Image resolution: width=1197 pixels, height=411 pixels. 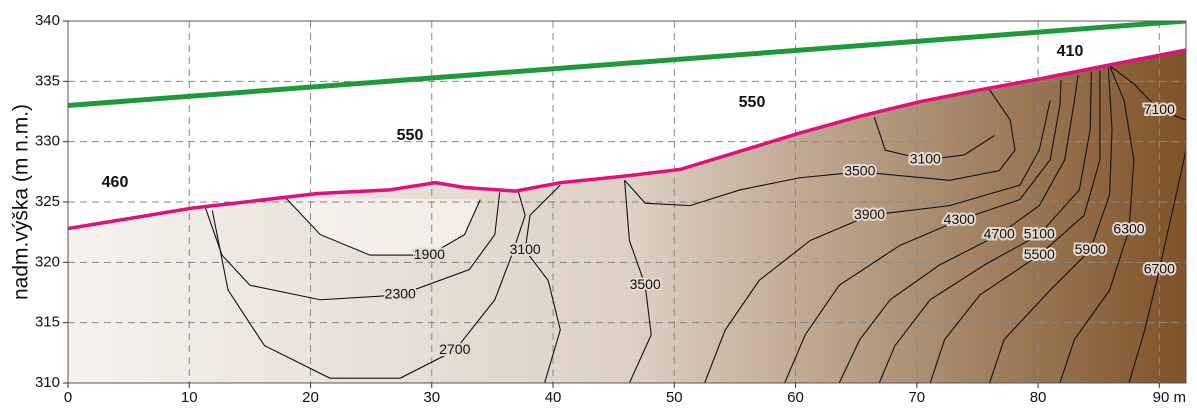 What do you see at coordinates (1159, 109) in the screenshot?
I see `contour-label: 7100` at bounding box center [1159, 109].